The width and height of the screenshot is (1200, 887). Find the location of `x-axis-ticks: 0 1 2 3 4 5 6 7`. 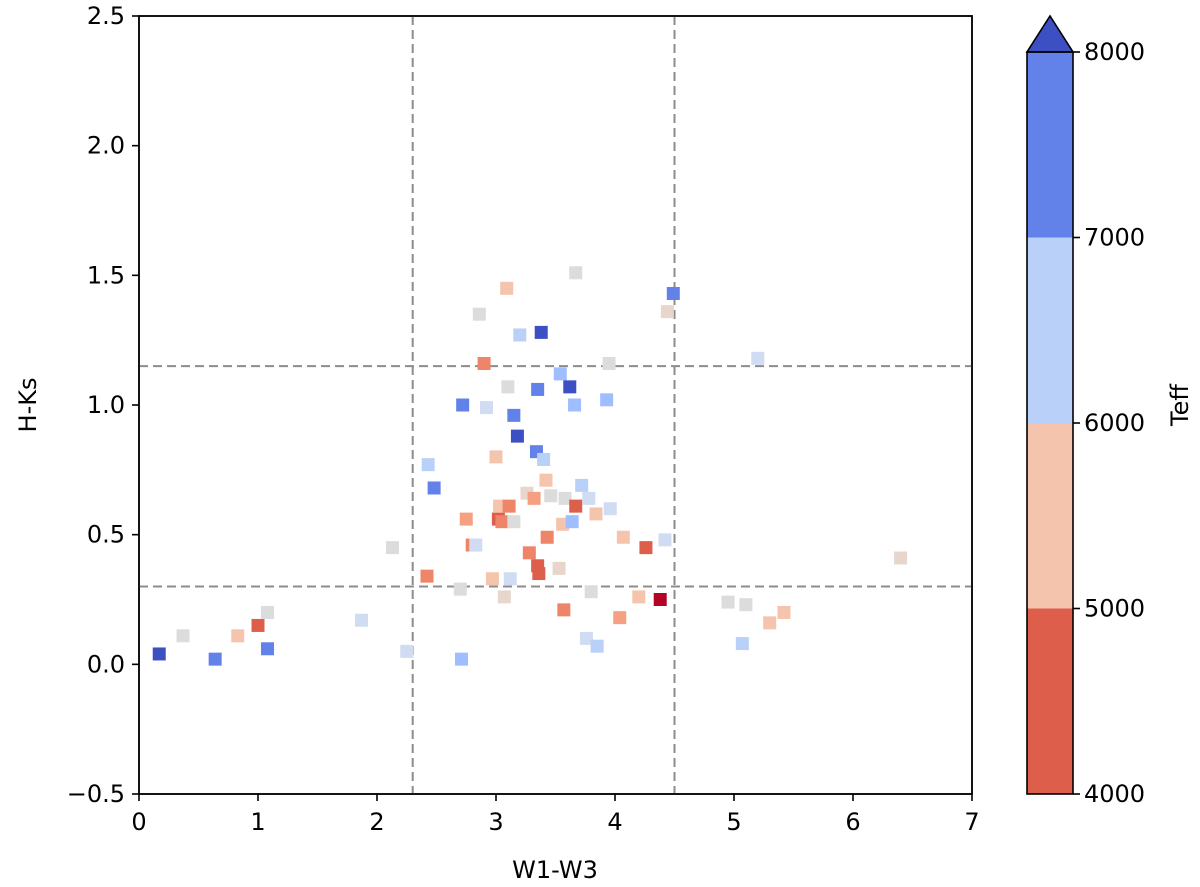

x-axis-ticks: 0 1 2 3 4 5 6 7 is located at coordinates (555, 815).